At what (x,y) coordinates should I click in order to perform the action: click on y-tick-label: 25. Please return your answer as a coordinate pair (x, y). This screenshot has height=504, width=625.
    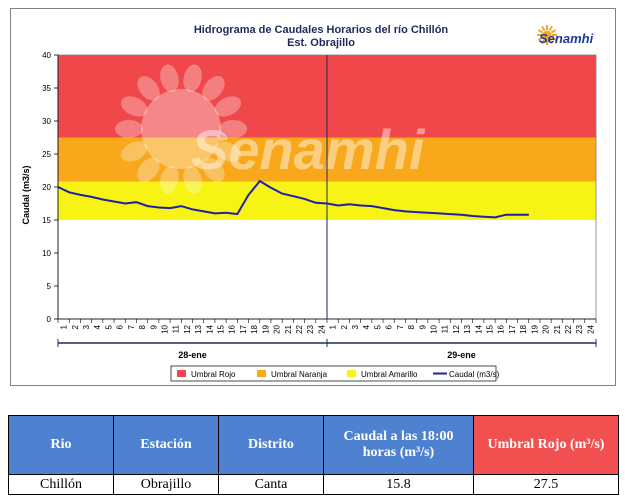
    Looking at the image, I should click on (46, 154).